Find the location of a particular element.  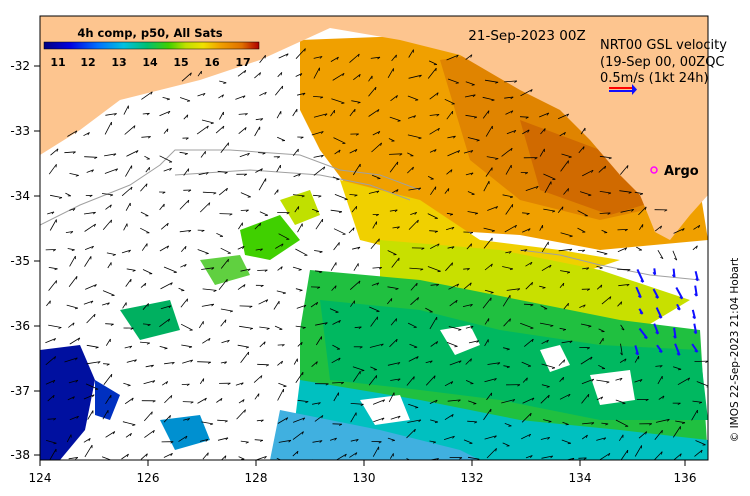

y-tick: -33 is located at coordinates (25, 131).